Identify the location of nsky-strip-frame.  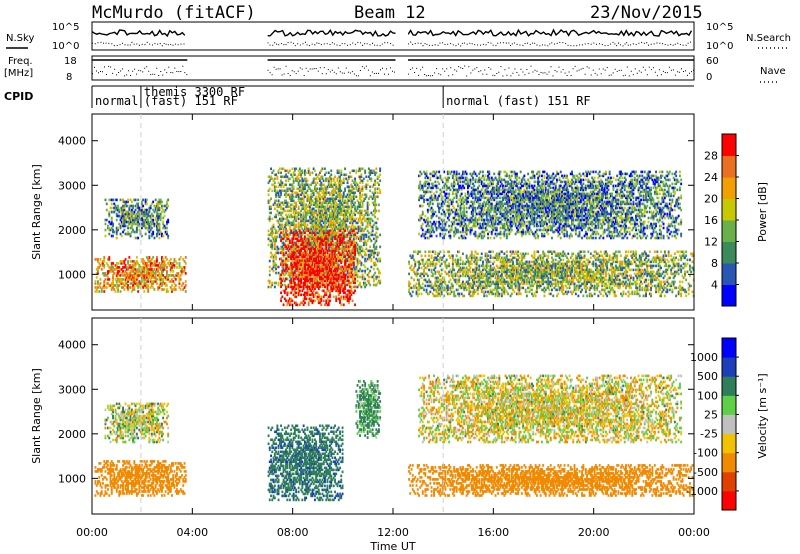
(393, 36).